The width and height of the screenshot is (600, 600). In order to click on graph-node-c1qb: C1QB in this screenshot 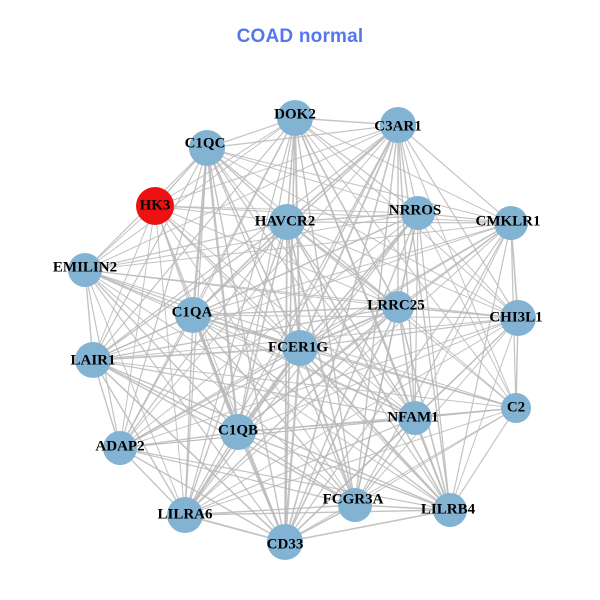, I will do `click(238, 432)`.